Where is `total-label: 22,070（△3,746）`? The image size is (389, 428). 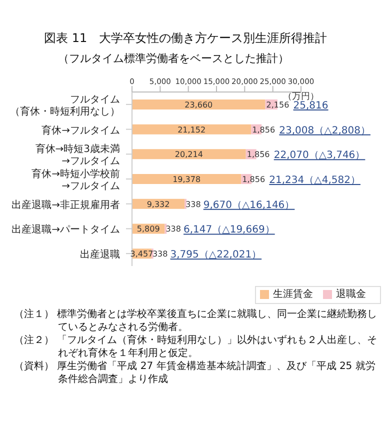
total-label: 22,070（△3,746） is located at coordinates (320, 156).